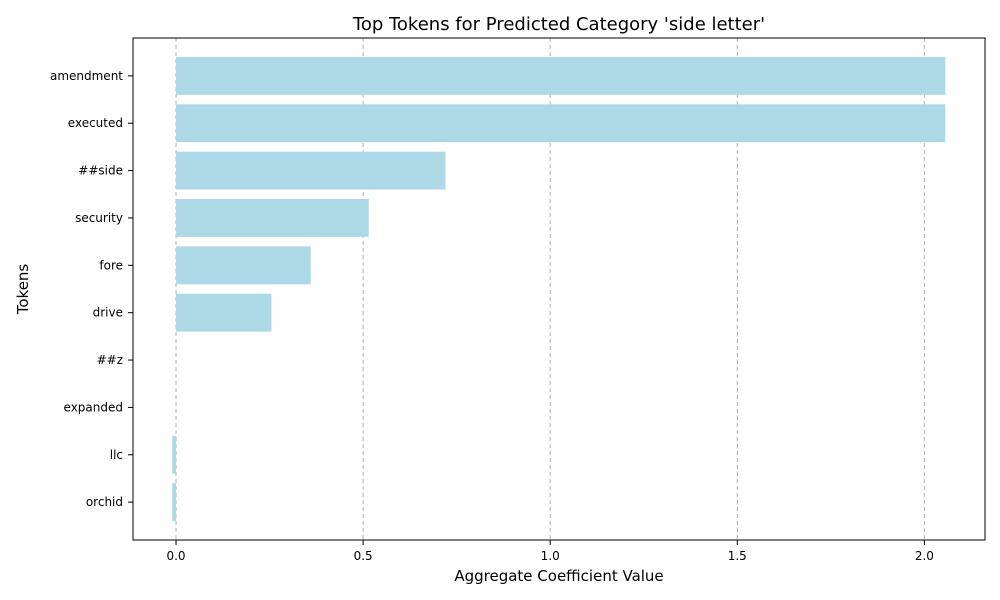 This screenshot has width=1000, height=600. I want to click on y-tick-label: security, so click(99, 218).